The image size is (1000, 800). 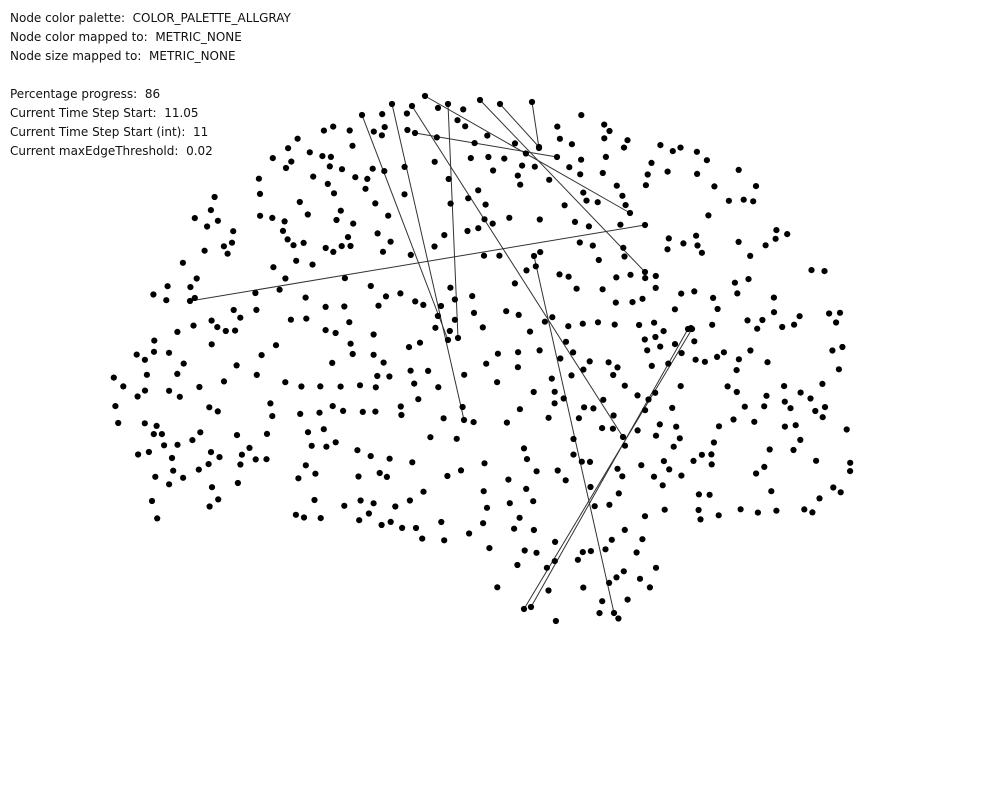 What do you see at coordinates (94, 151) in the screenshot?
I see `threshold-label: Current maxEdgeThreshold:` at bounding box center [94, 151].